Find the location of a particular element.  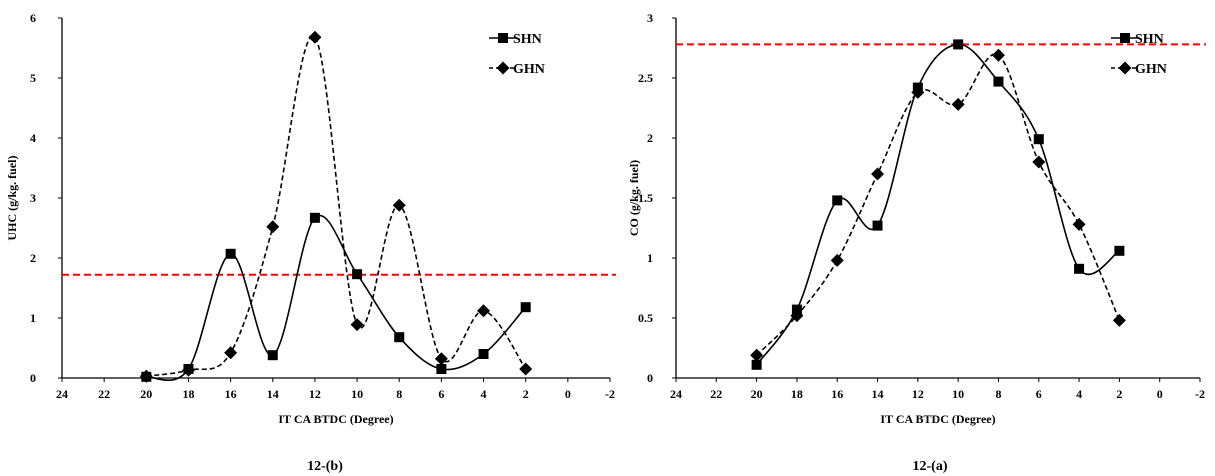

y-tick-label: 4 is located at coordinates (33, 138).